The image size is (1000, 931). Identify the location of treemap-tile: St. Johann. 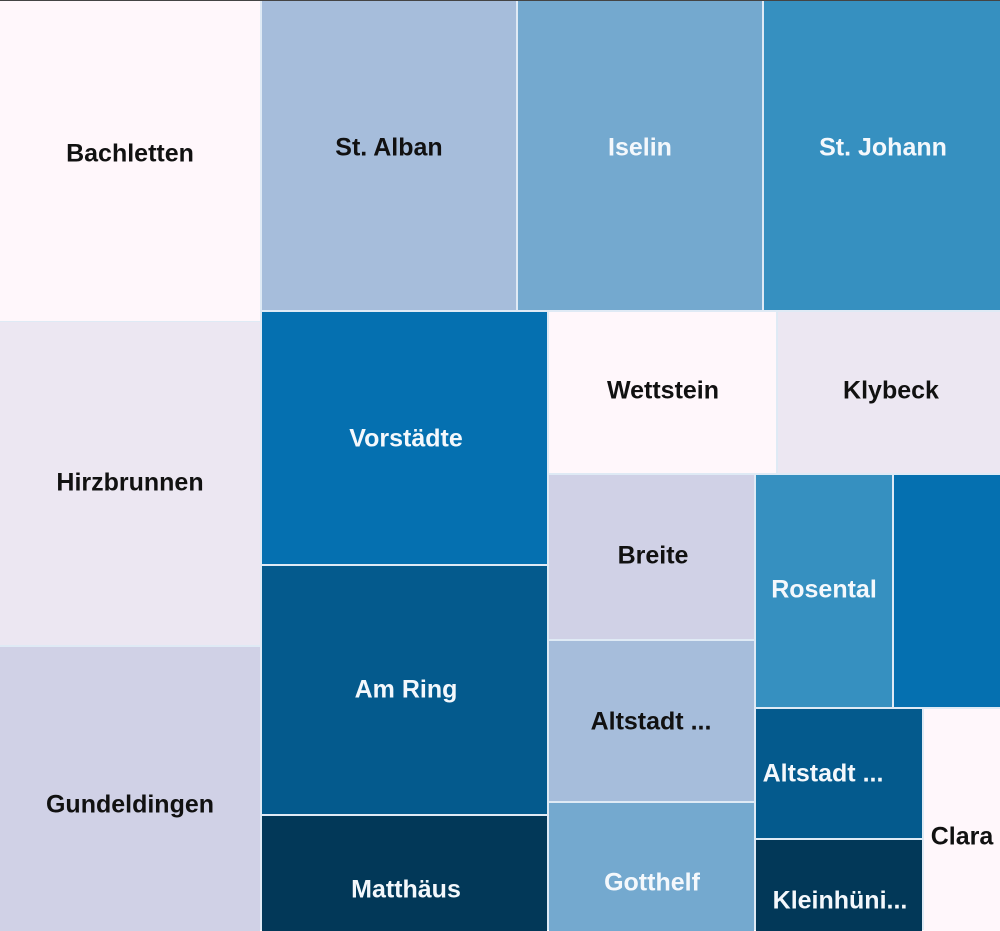
(882, 155).